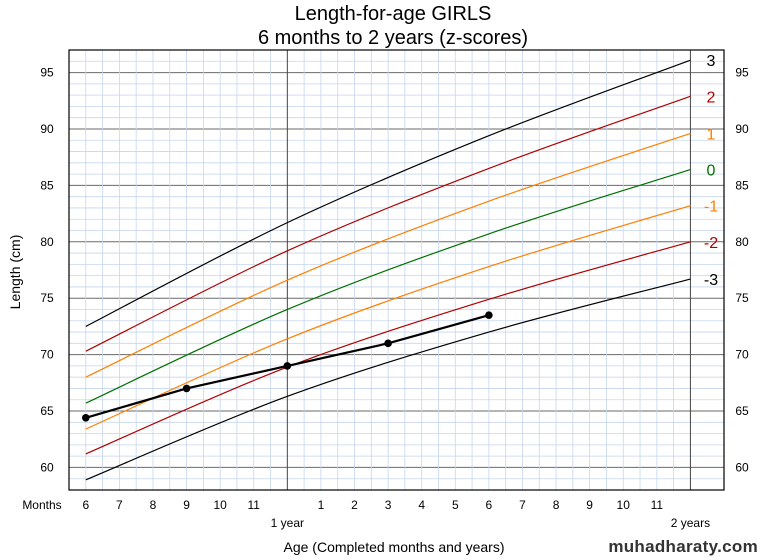  What do you see at coordinates (47, 185) in the screenshot?
I see `y-tick-left: 85` at bounding box center [47, 185].